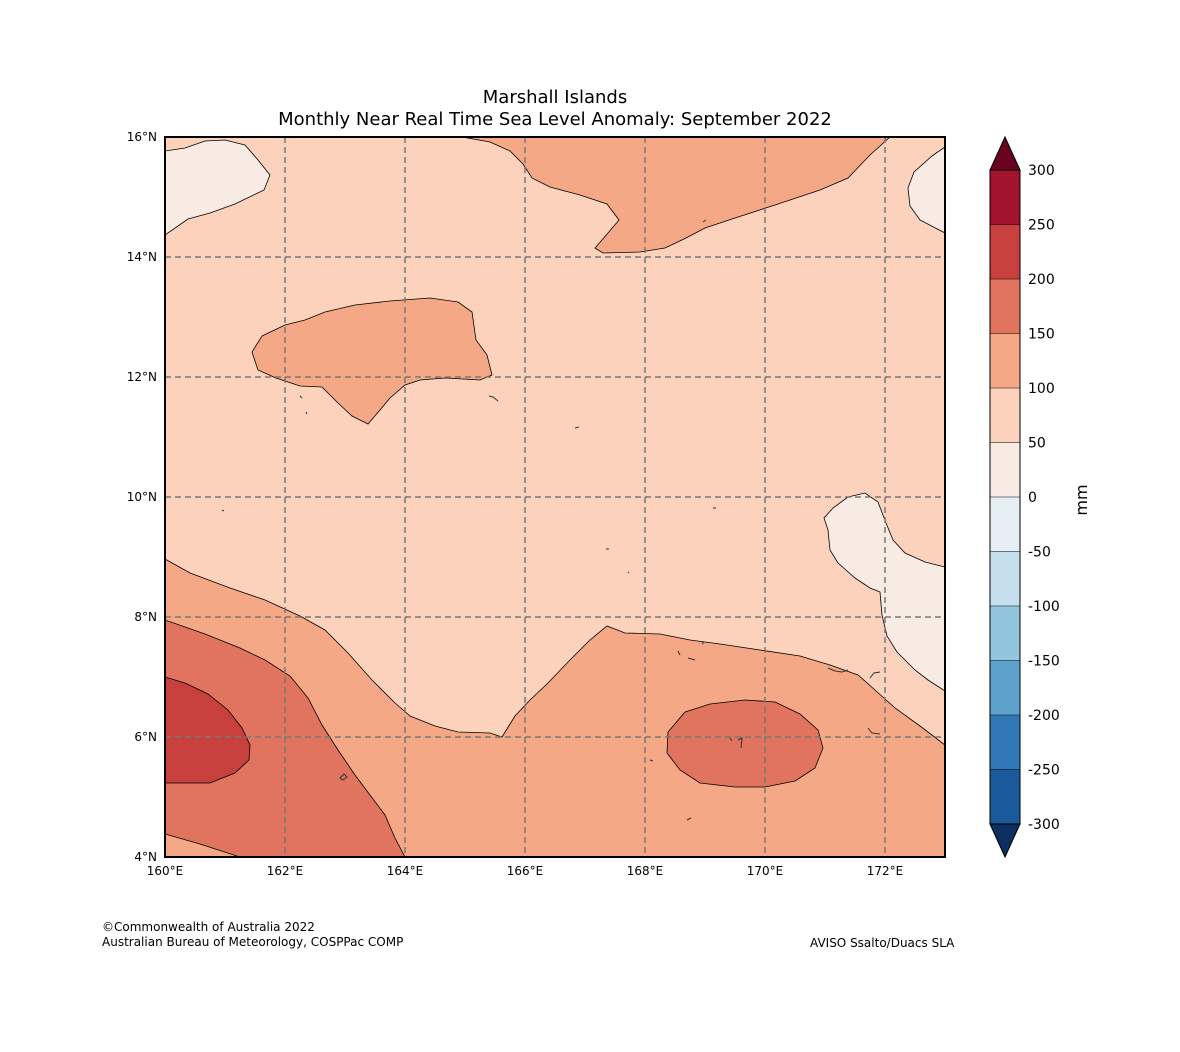 The height and width of the screenshot is (1052, 1180). What do you see at coordinates (142, 137) in the screenshot?
I see `y-tick-label: 16°N` at bounding box center [142, 137].